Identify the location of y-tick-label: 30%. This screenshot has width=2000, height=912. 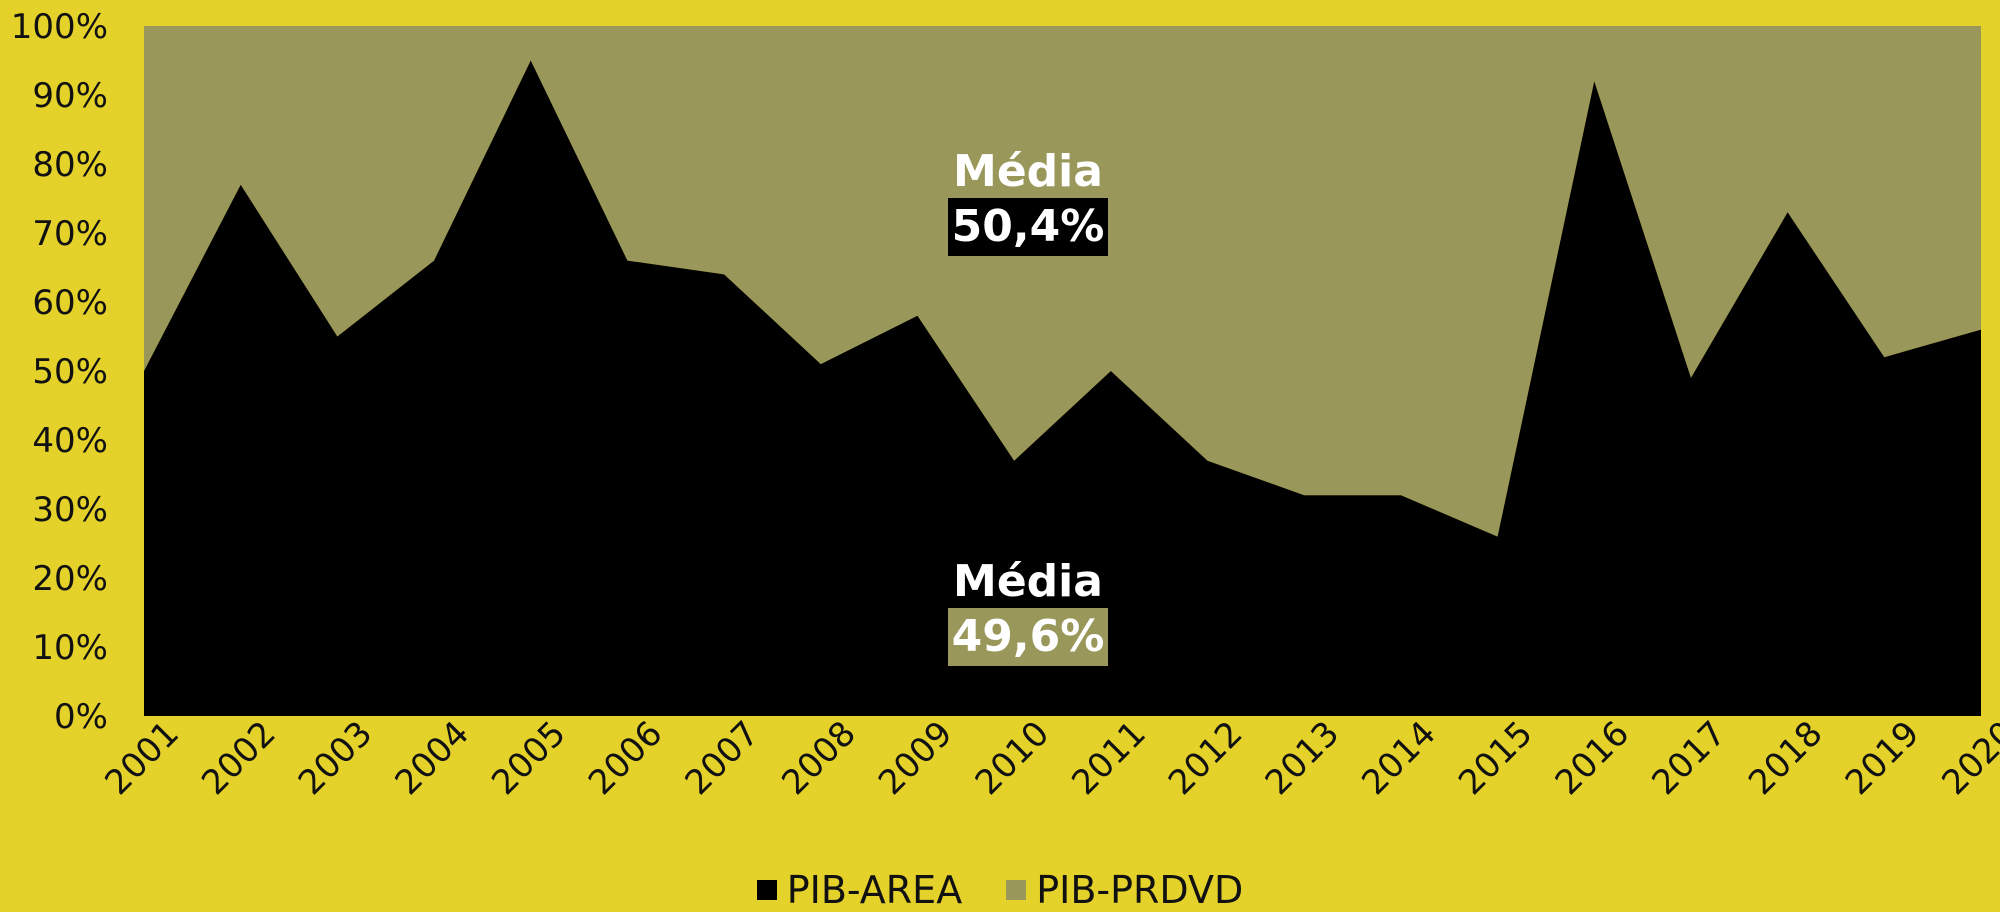
(70, 510).